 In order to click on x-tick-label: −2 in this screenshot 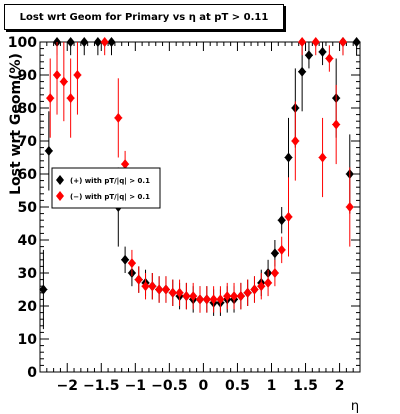, I will do `click(66, 386)`.